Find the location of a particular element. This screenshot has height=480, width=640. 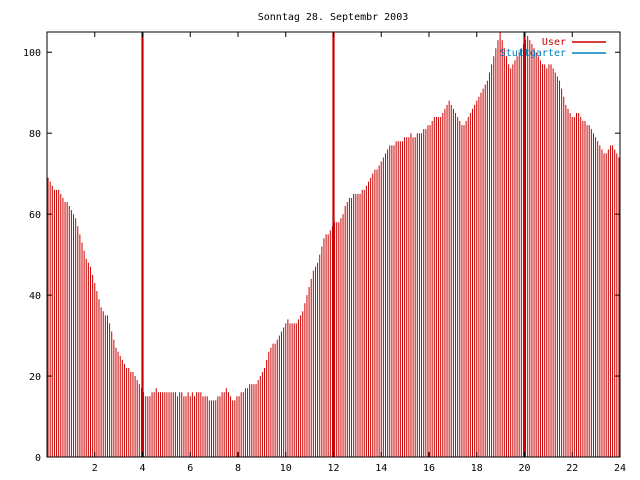

x-tick-label: 8 is located at coordinates (238, 468).